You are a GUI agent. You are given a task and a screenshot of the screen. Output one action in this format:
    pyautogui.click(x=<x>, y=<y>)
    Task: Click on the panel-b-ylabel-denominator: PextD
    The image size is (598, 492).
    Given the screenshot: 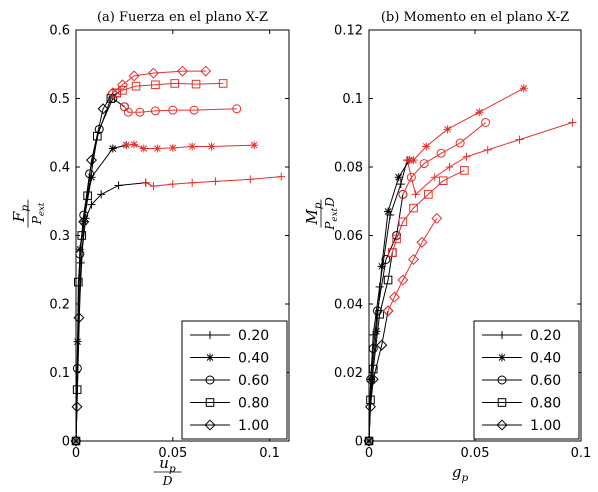 What is the action you would take?
    pyautogui.click(x=331, y=214)
    